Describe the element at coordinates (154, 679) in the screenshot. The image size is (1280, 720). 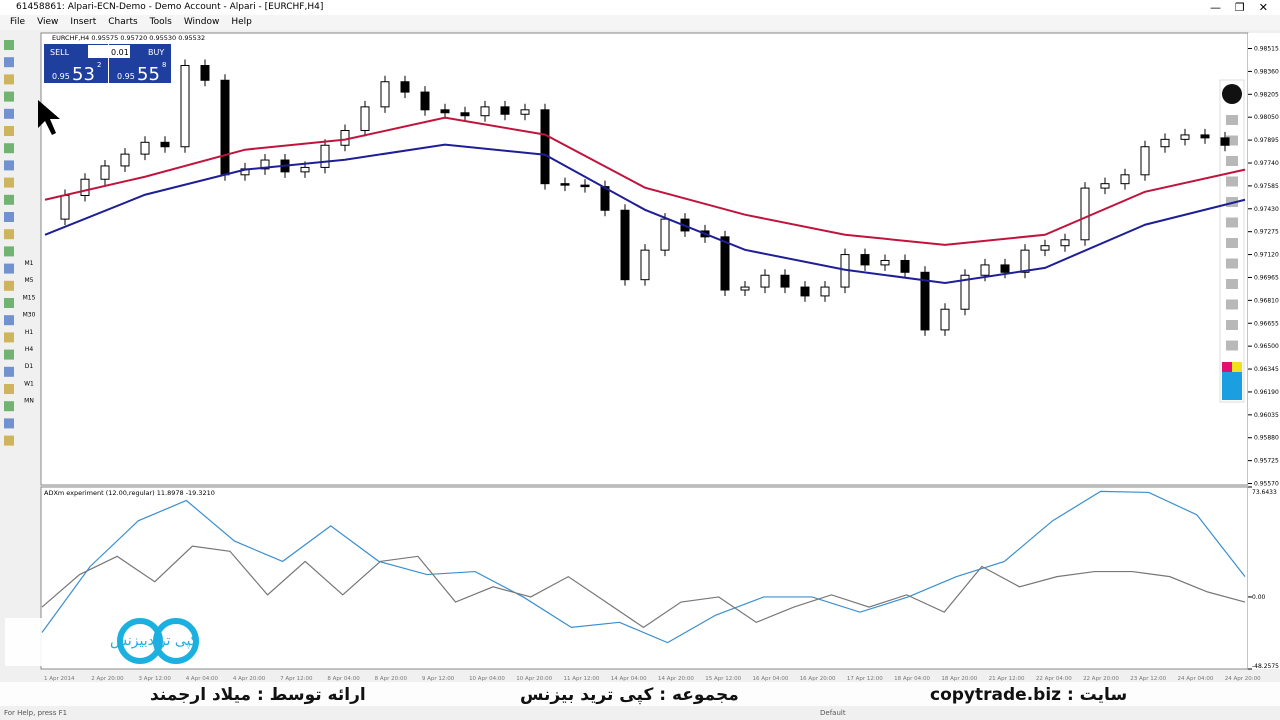
I see `date-label: 3 Apr 12:00` at that location.